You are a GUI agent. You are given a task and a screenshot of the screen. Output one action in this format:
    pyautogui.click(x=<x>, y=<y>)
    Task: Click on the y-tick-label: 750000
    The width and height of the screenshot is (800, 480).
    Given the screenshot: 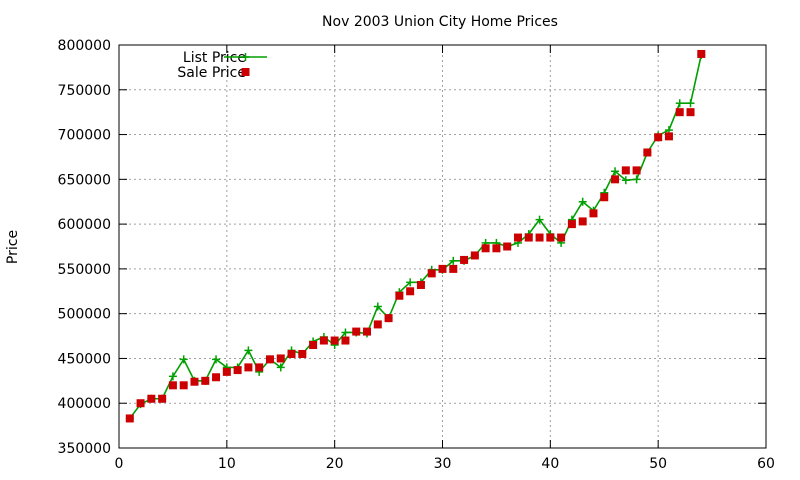 What is the action you would take?
    pyautogui.click(x=84, y=91)
    